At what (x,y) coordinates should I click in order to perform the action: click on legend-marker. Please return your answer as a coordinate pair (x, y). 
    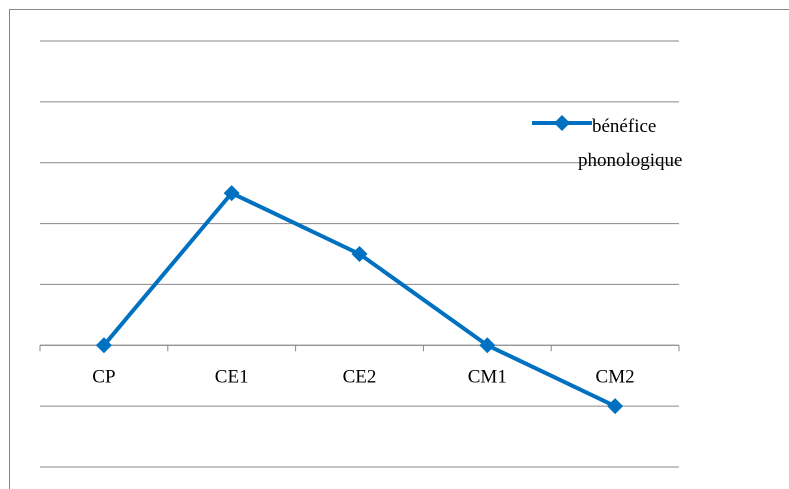
    Looking at the image, I should click on (562, 123).